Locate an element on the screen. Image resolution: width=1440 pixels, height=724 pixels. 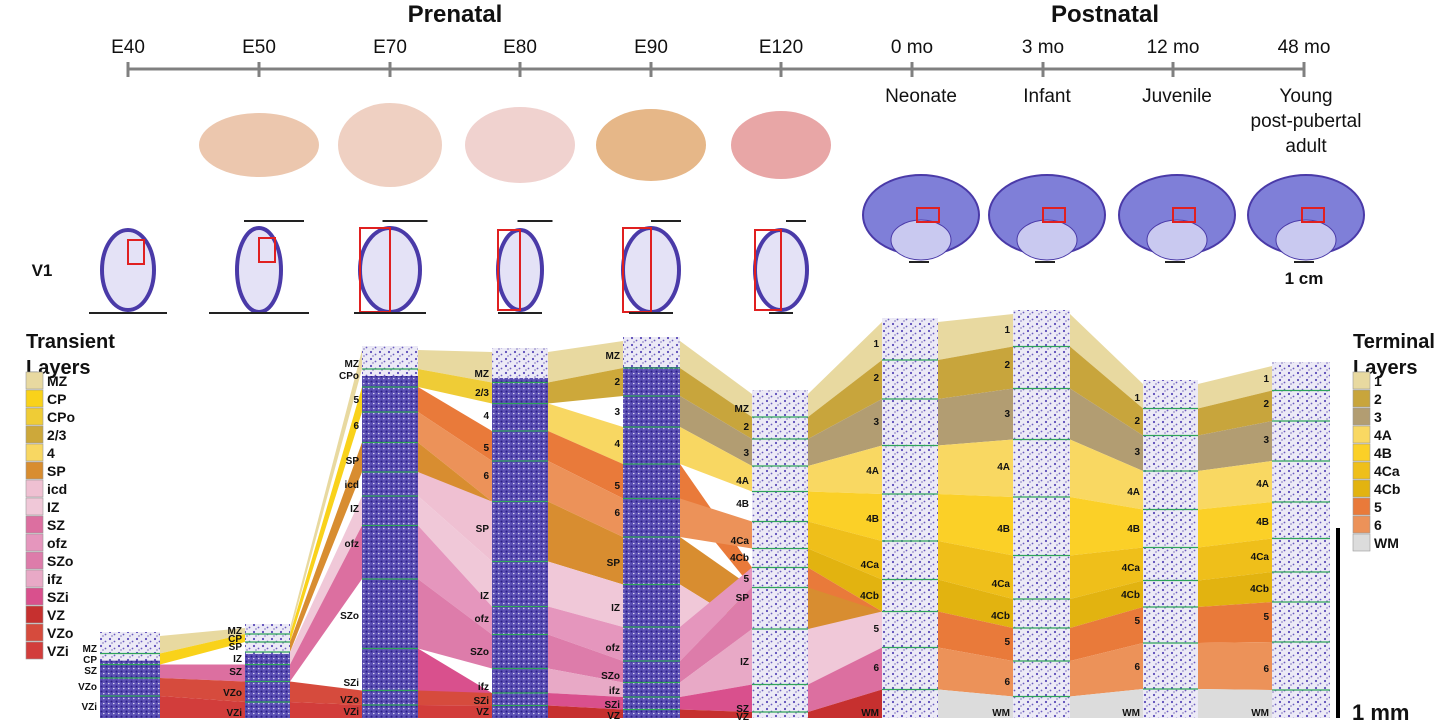
legend-label: SZi is located at coordinates (58, 597).